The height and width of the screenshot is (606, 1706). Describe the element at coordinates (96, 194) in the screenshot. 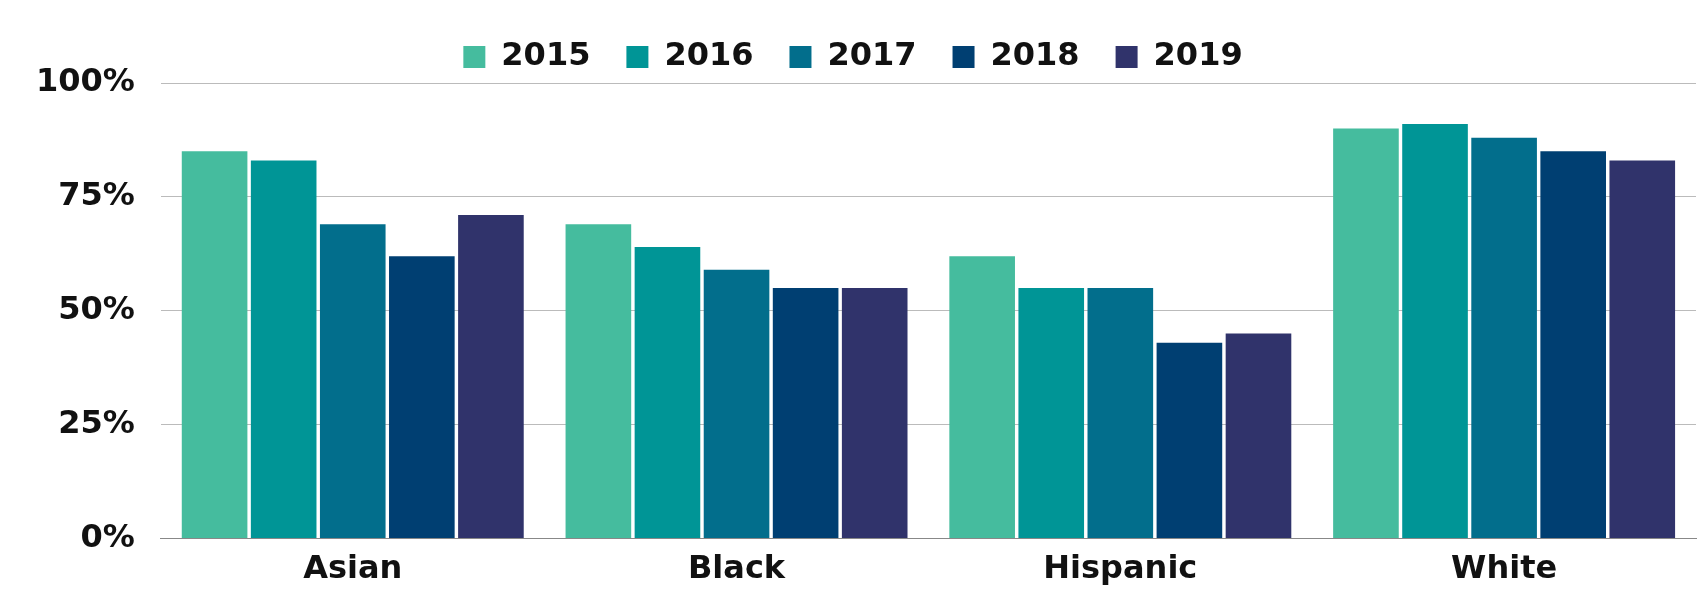

I see `y-tick-label: 75%` at that location.